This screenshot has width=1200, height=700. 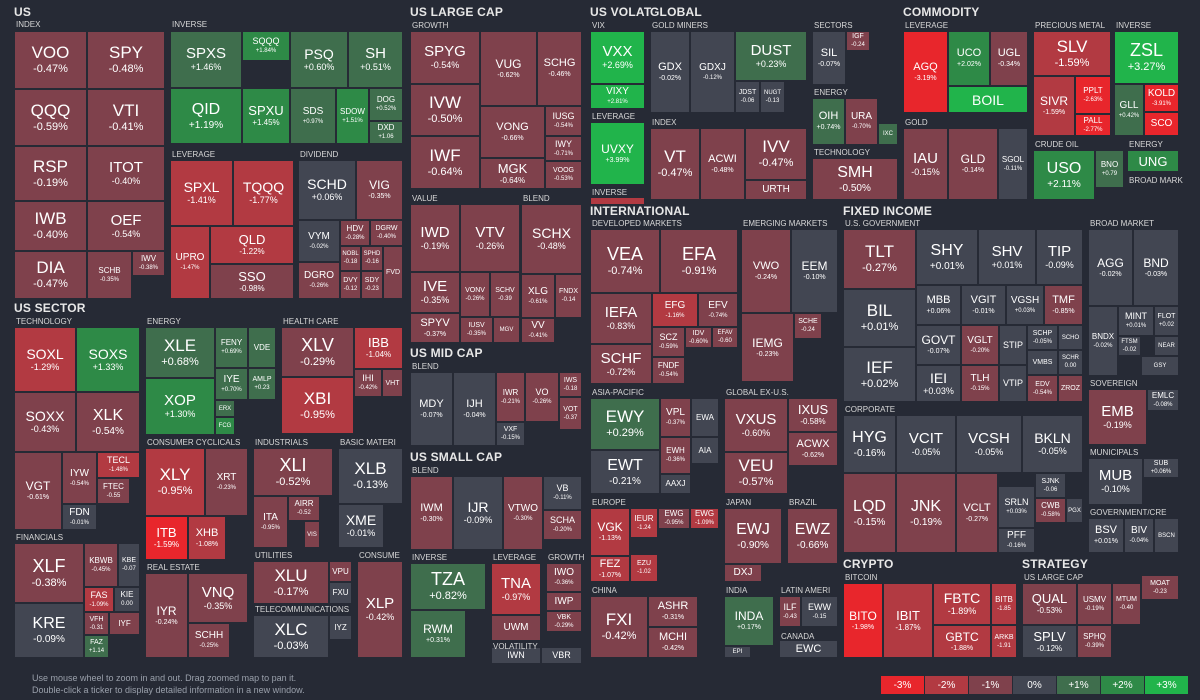 I want to click on ticker-tile-vnq: VNQ -0.35%, so click(x=218, y=598).